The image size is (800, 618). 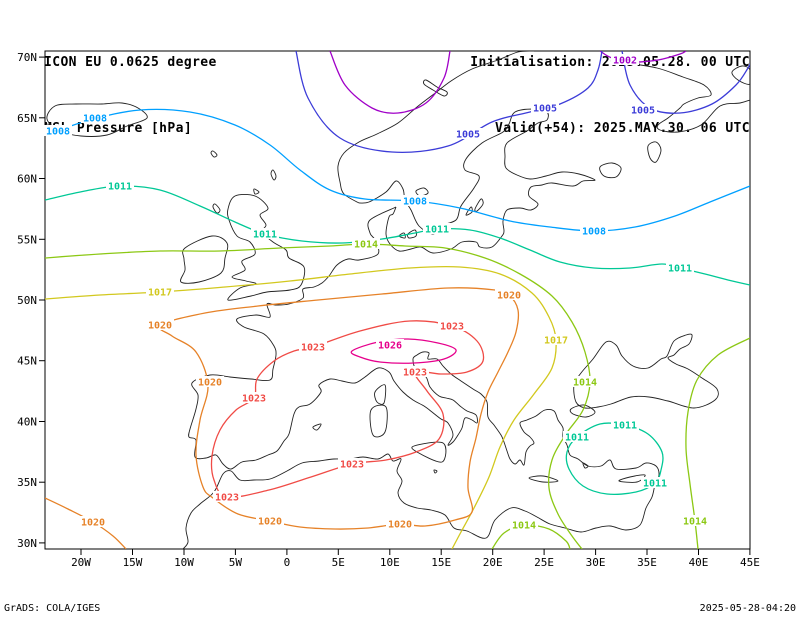 What do you see at coordinates (27, 57) in the screenshot?
I see `lat-tick-label: 70N` at bounding box center [27, 57].